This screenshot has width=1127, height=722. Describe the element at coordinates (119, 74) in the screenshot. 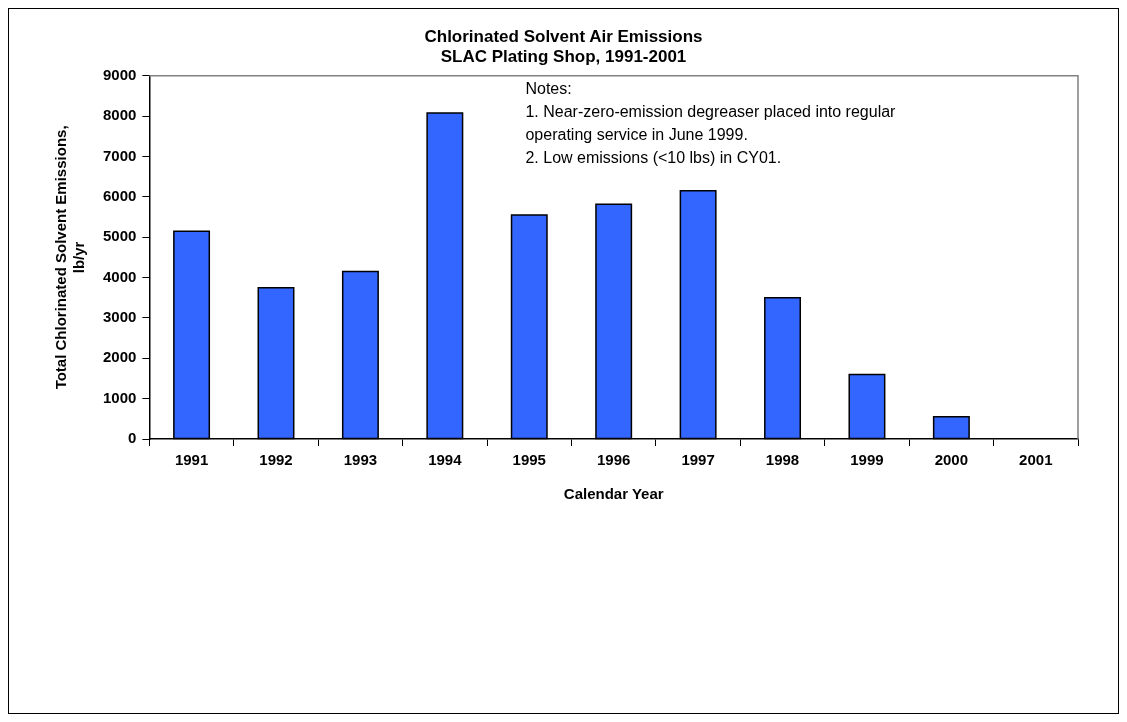

I see `y-tick-label: 9000` at that location.